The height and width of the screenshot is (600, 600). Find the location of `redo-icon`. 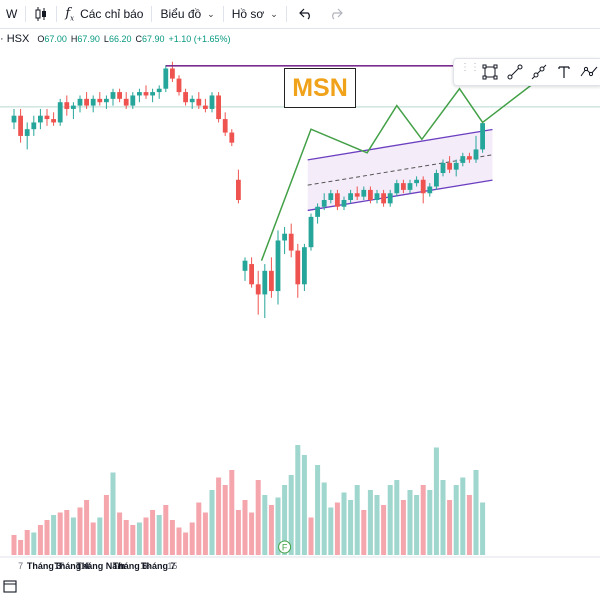

redo-icon is located at coordinates (337, 14).